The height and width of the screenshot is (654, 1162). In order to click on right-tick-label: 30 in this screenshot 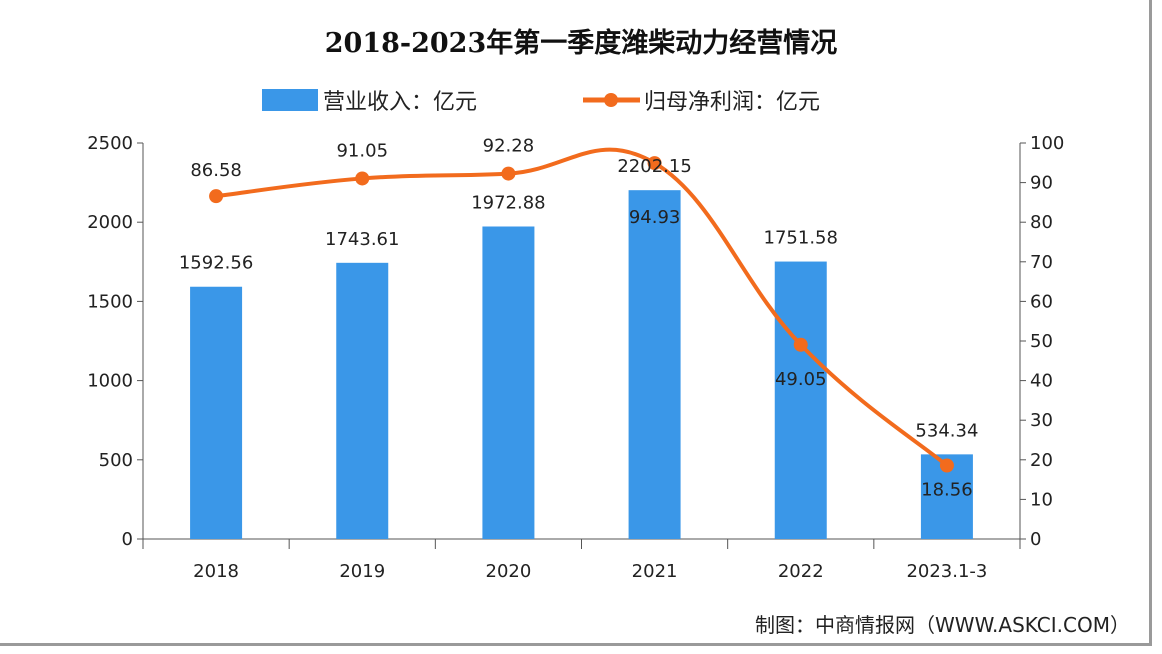, I will do `click(1041, 420)`.